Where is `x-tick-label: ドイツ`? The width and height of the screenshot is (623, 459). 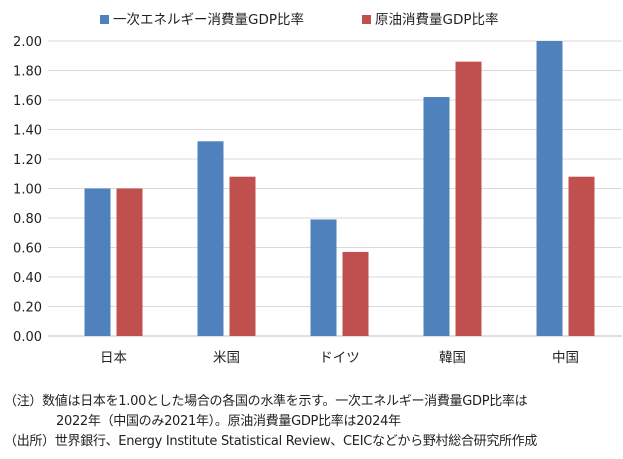 x-tick-label: ドイツ is located at coordinates (339, 358).